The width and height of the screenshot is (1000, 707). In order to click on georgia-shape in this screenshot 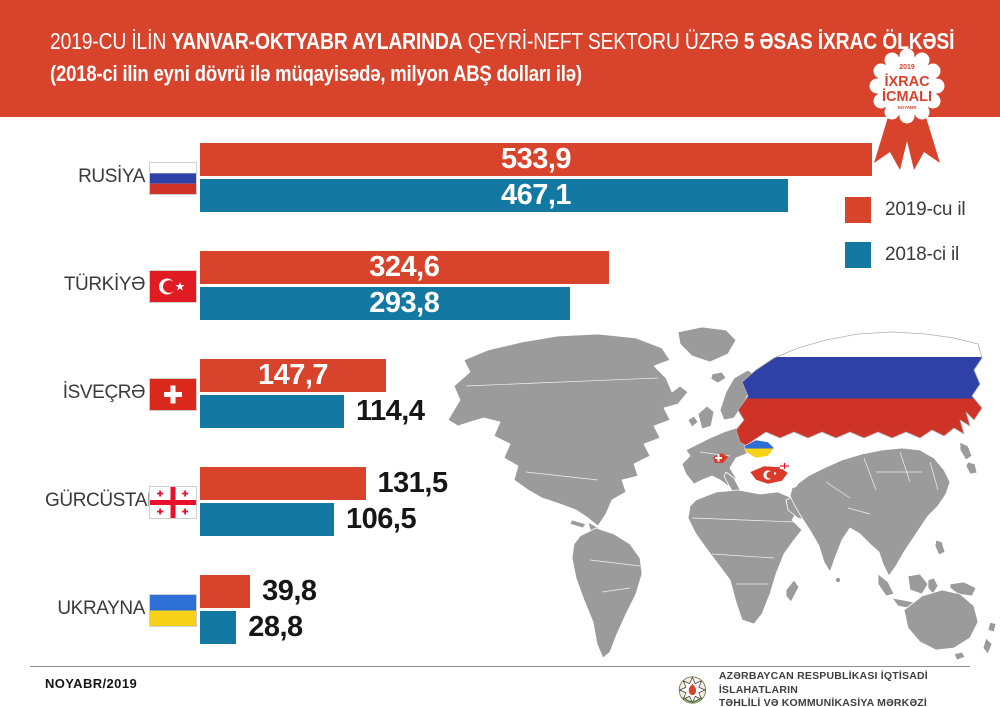, I will do `click(784, 466)`.